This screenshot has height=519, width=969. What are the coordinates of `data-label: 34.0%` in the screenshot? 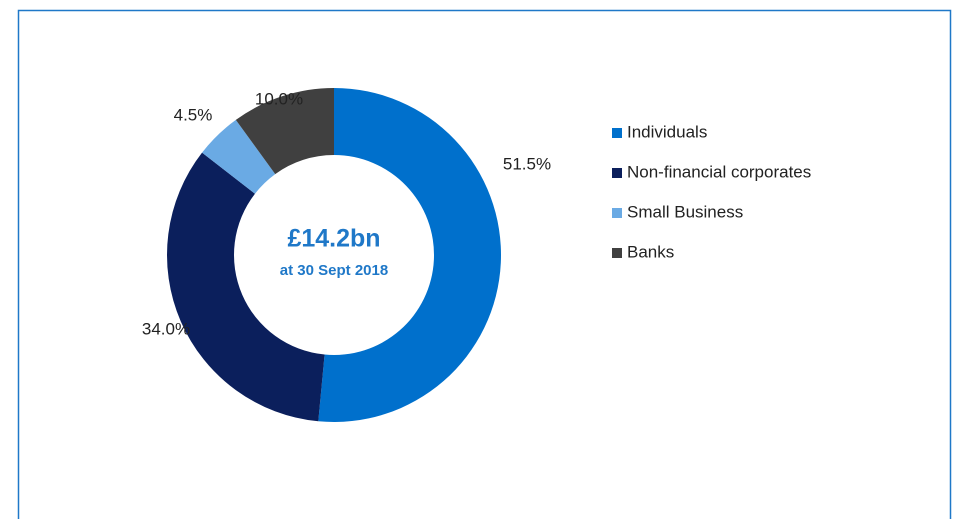 It's located at (166, 328).